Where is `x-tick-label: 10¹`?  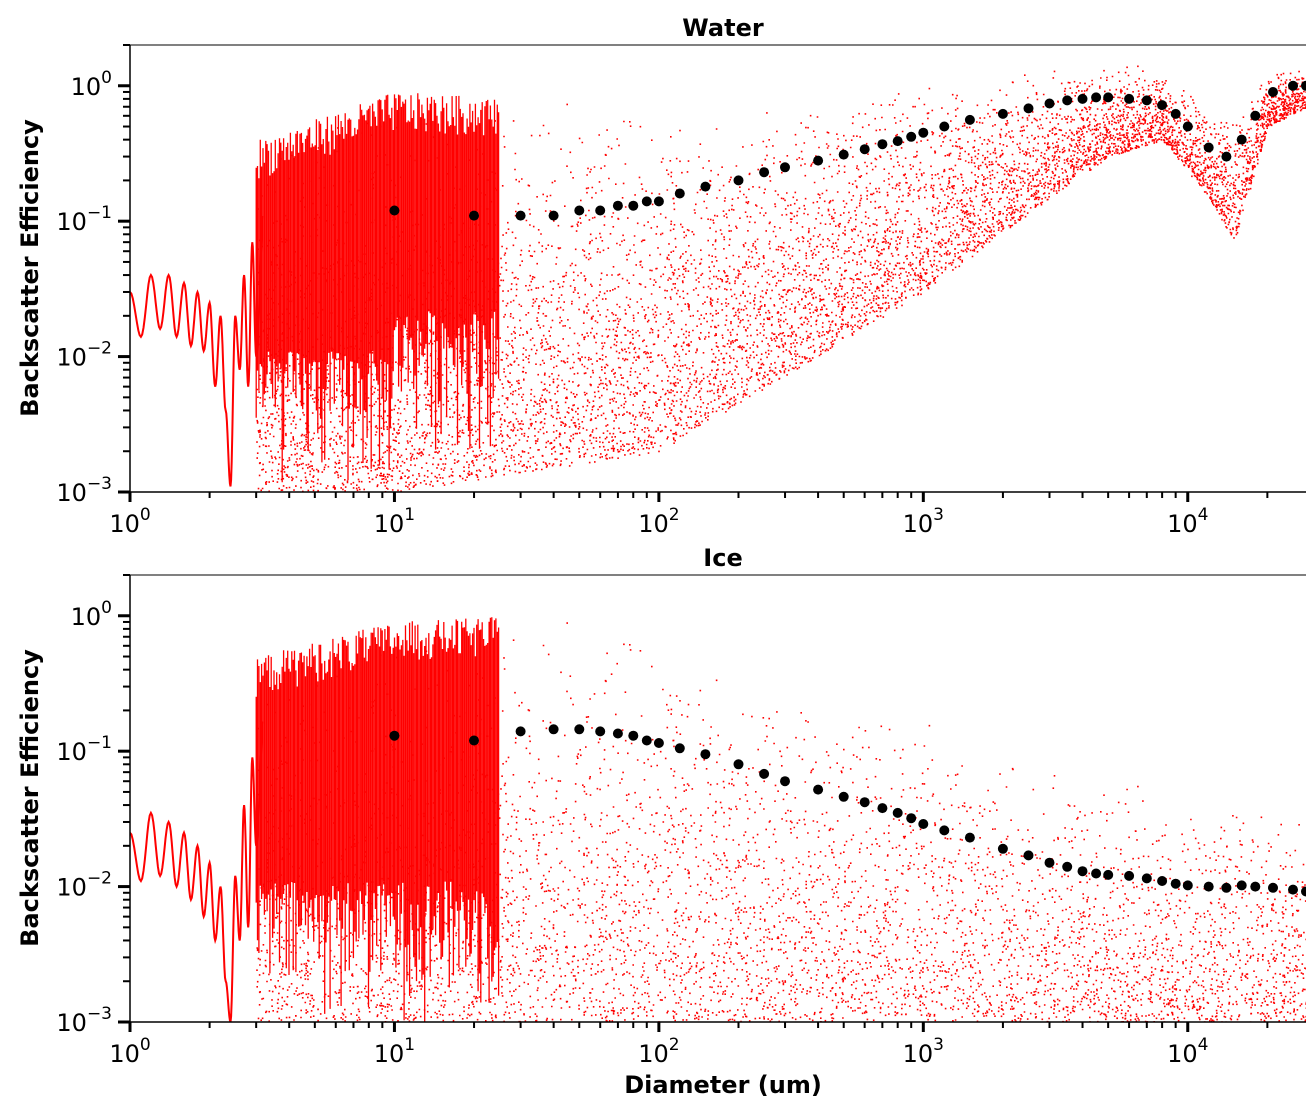
x-tick-label: 10¹ is located at coordinates (394, 521).